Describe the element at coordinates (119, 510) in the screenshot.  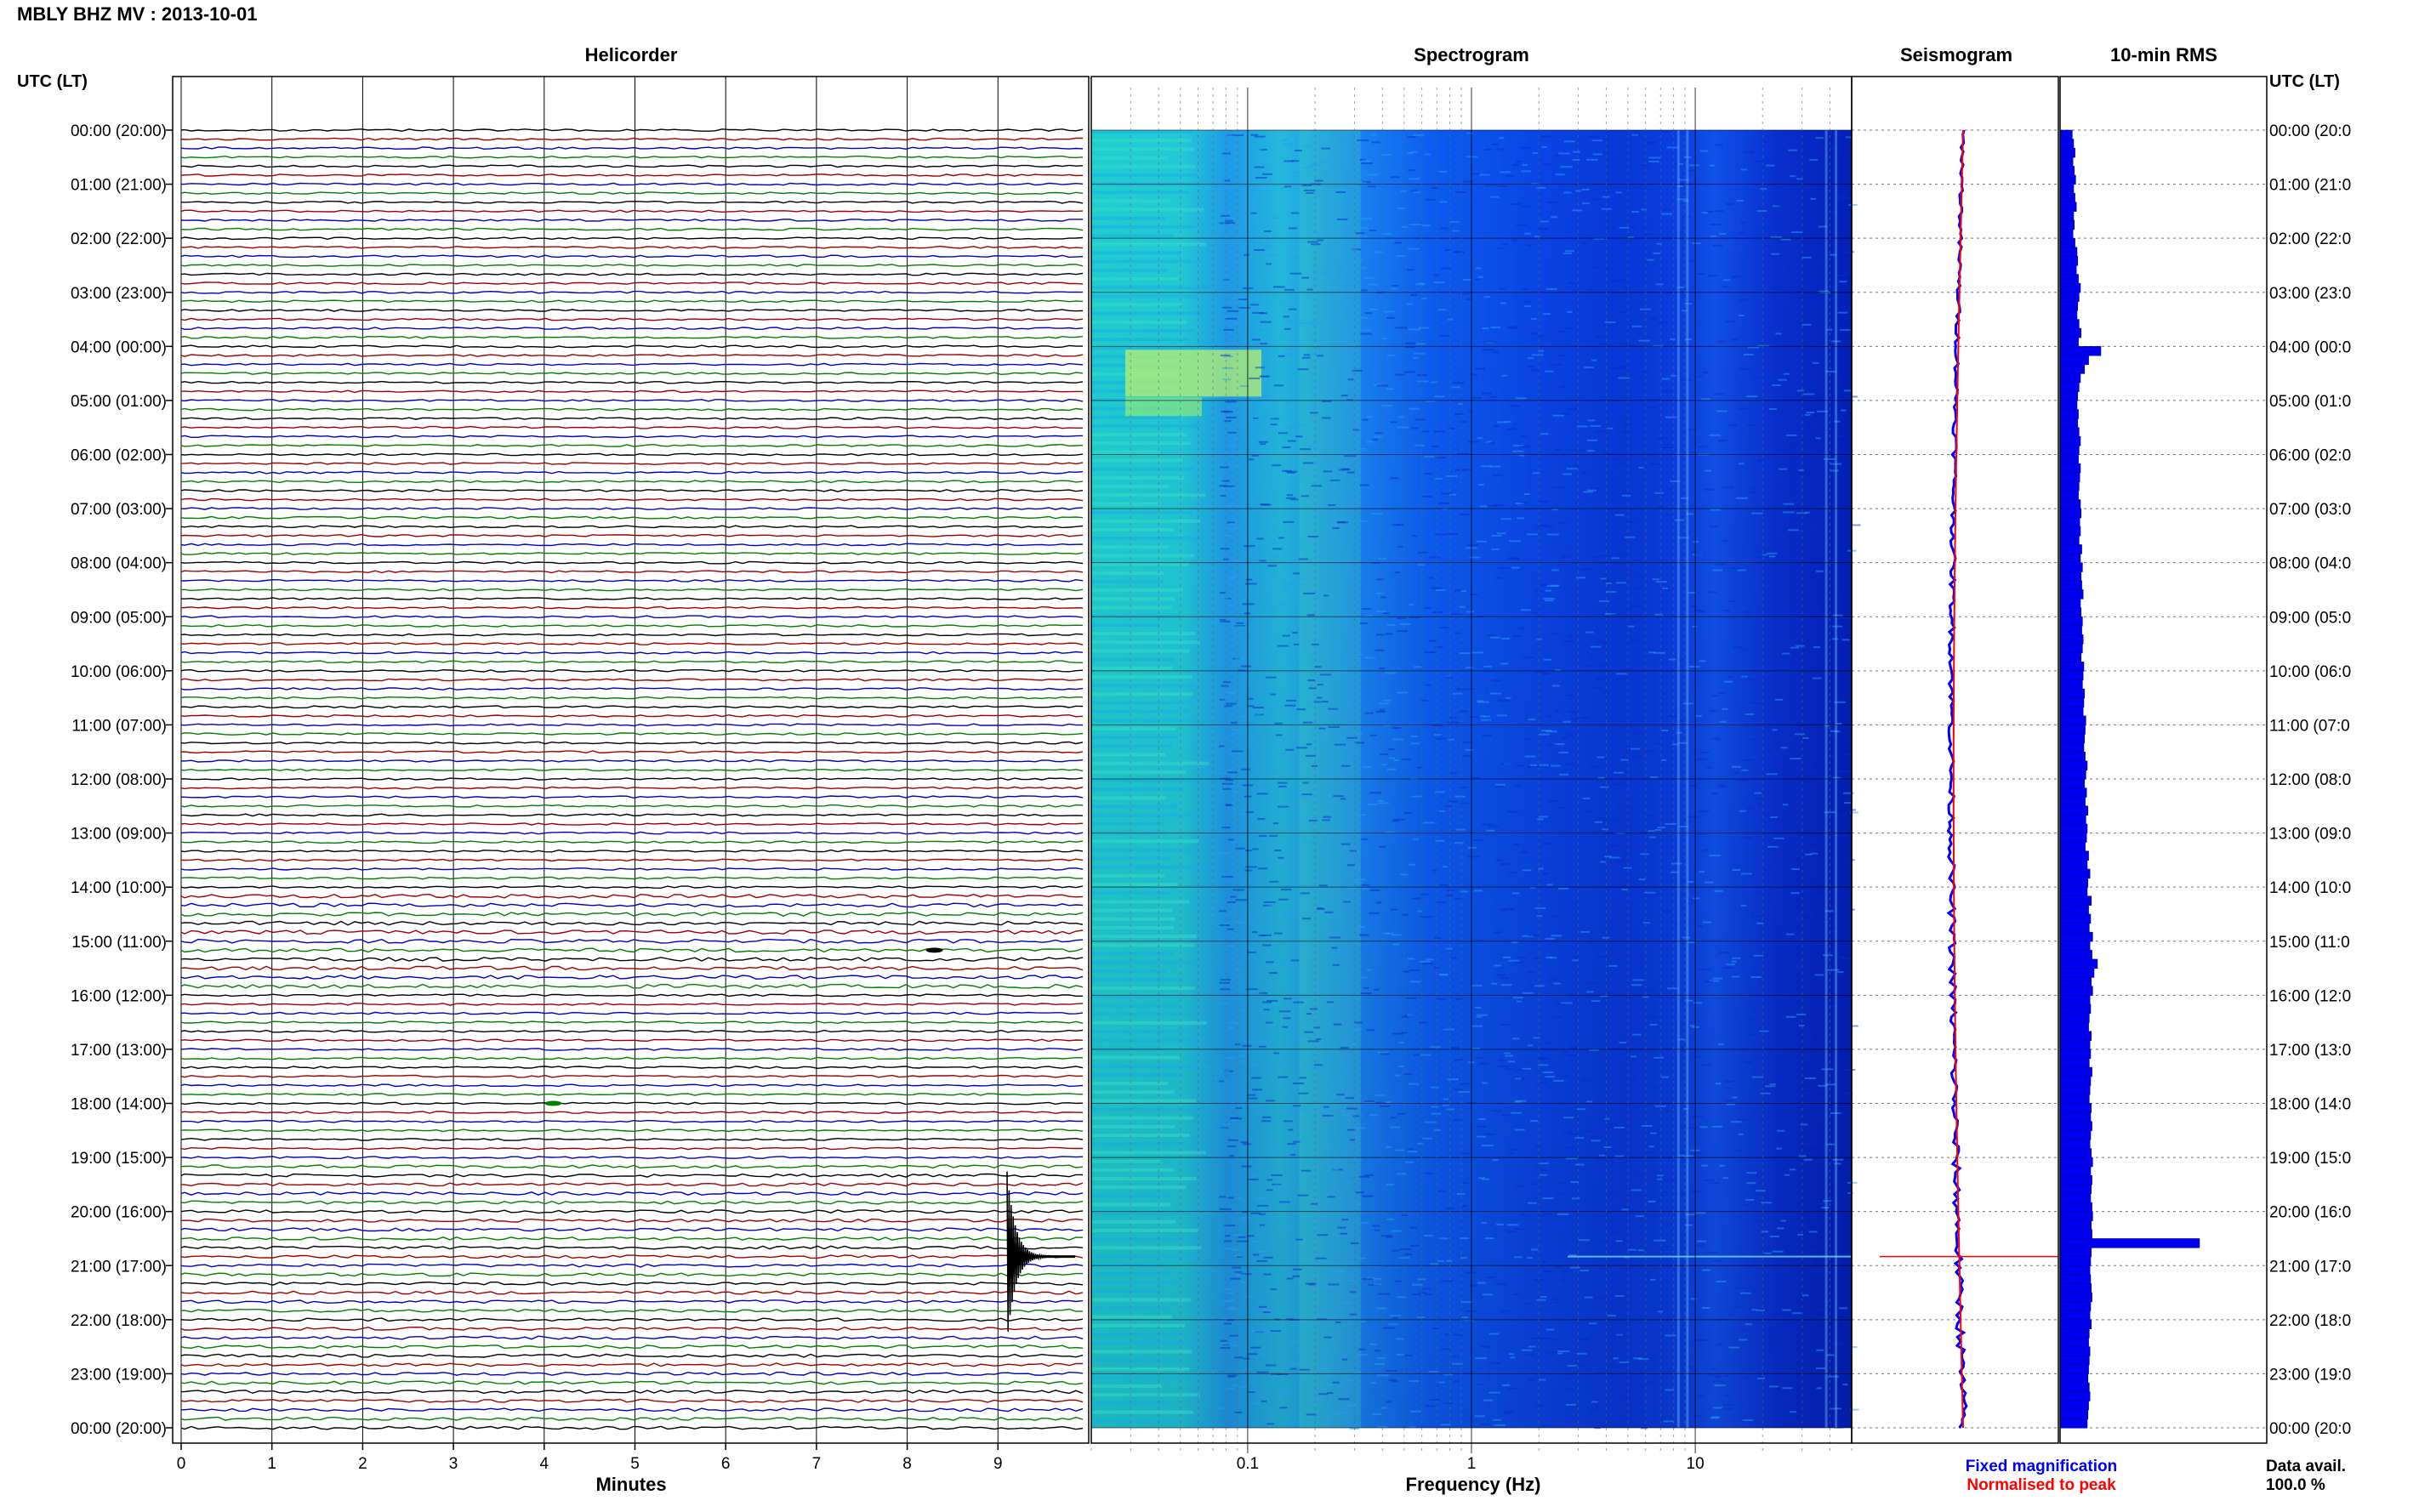
I see `left-time-tick-label: 07:00 (03:00)` at that location.